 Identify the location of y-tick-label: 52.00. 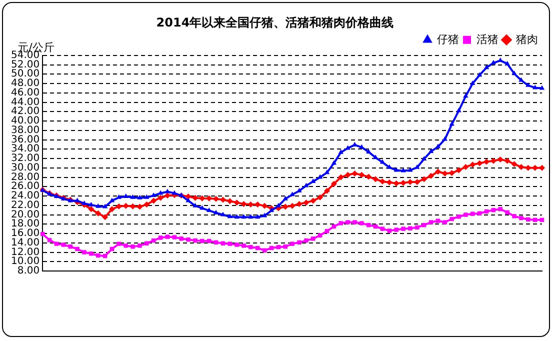
(25, 64).